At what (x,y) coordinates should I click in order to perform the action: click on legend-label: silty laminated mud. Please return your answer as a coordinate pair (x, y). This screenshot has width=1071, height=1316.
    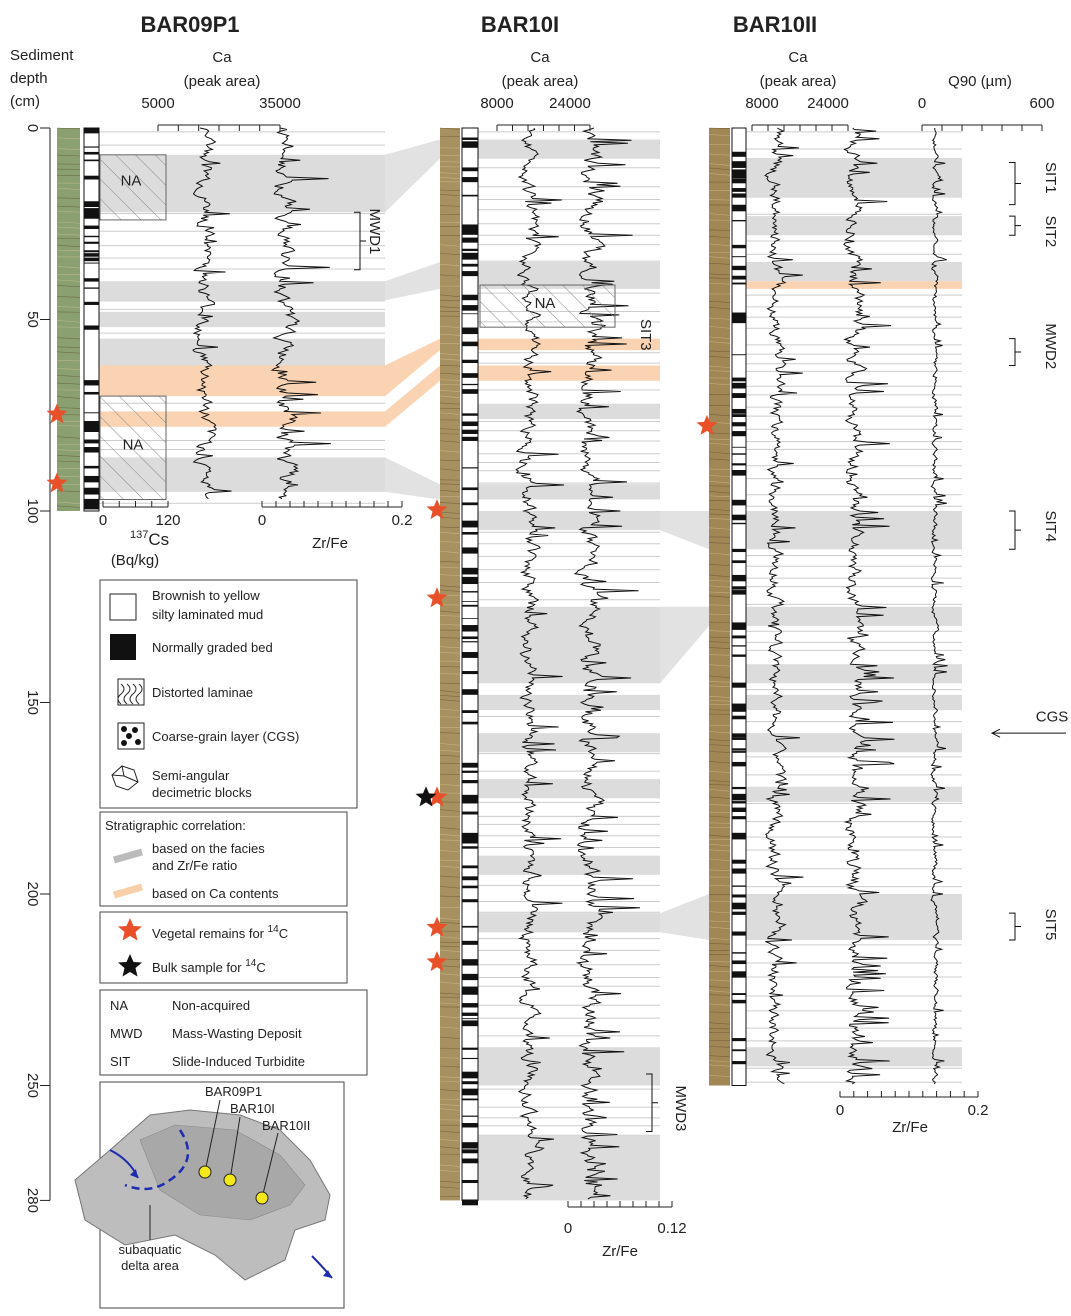
    Looking at the image, I should click on (207, 614).